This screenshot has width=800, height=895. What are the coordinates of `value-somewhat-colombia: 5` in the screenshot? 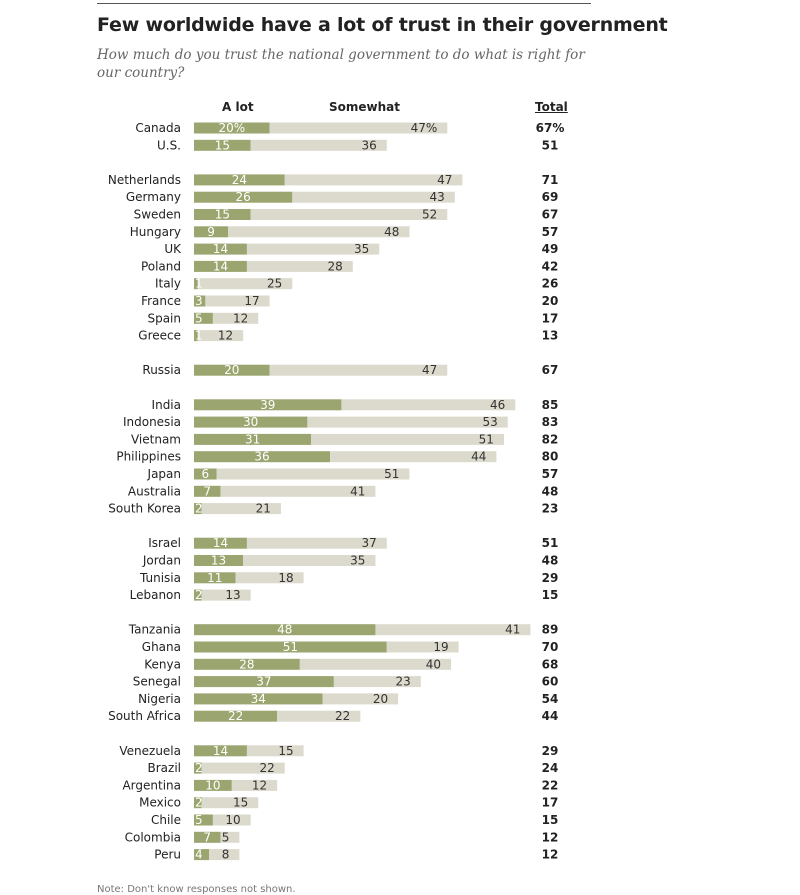 It's located at (226, 837).